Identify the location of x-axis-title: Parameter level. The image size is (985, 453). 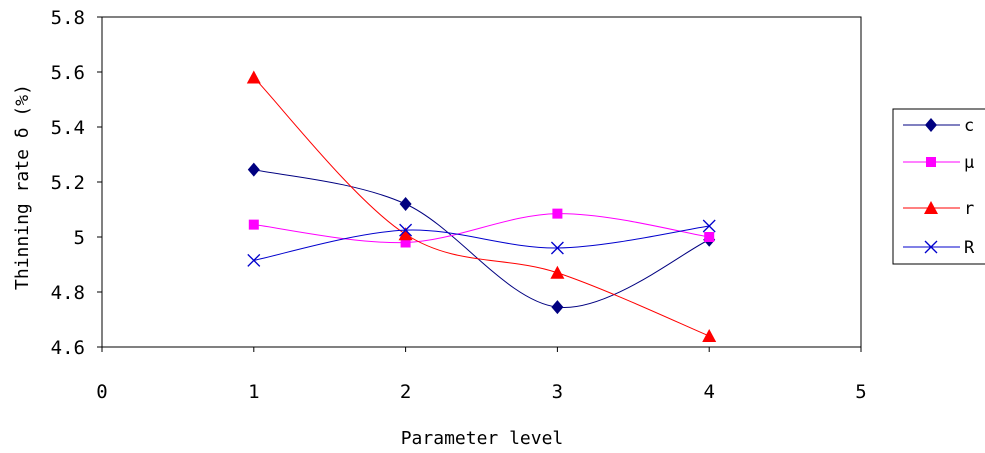
(482, 438).